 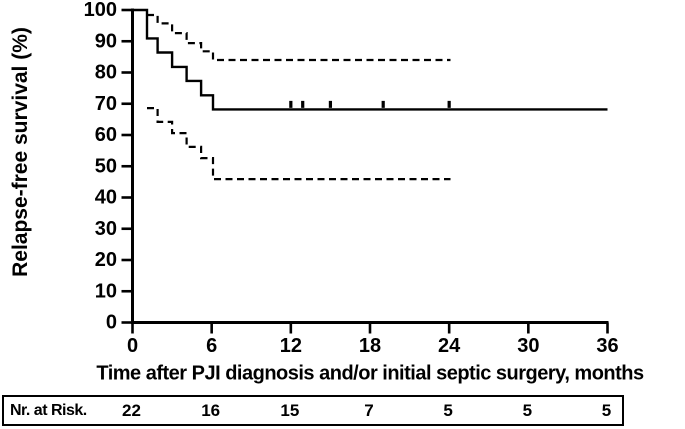 What do you see at coordinates (127, 166) in the screenshot?
I see `y-axis-ticks` at bounding box center [127, 166].